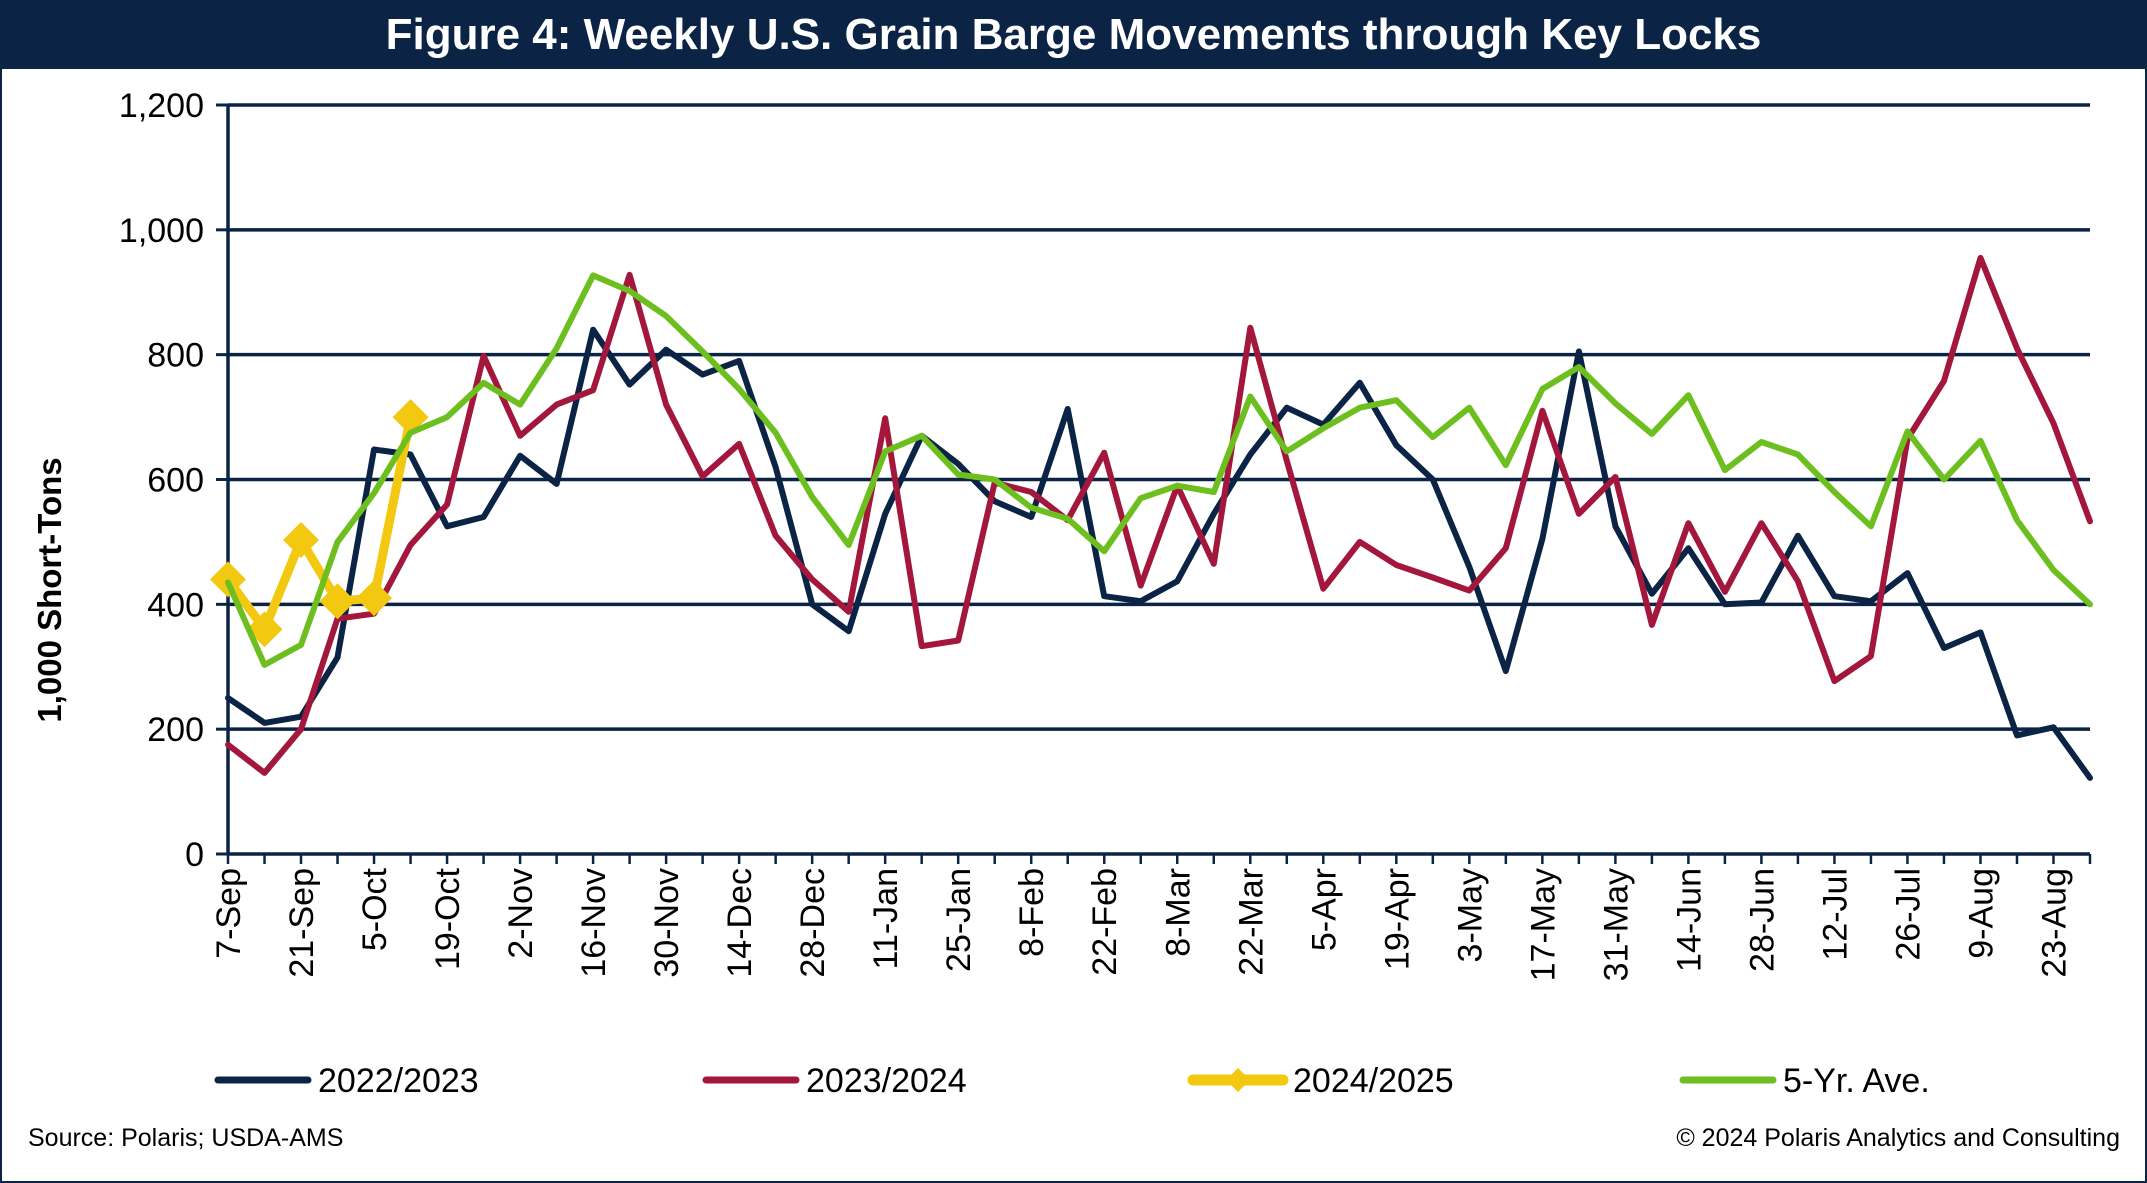 The width and height of the screenshot is (2147, 1183). What do you see at coordinates (1835, 914) in the screenshot?
I see `x-tick-label: 12-Jul` at bounding box center [1835, 914].